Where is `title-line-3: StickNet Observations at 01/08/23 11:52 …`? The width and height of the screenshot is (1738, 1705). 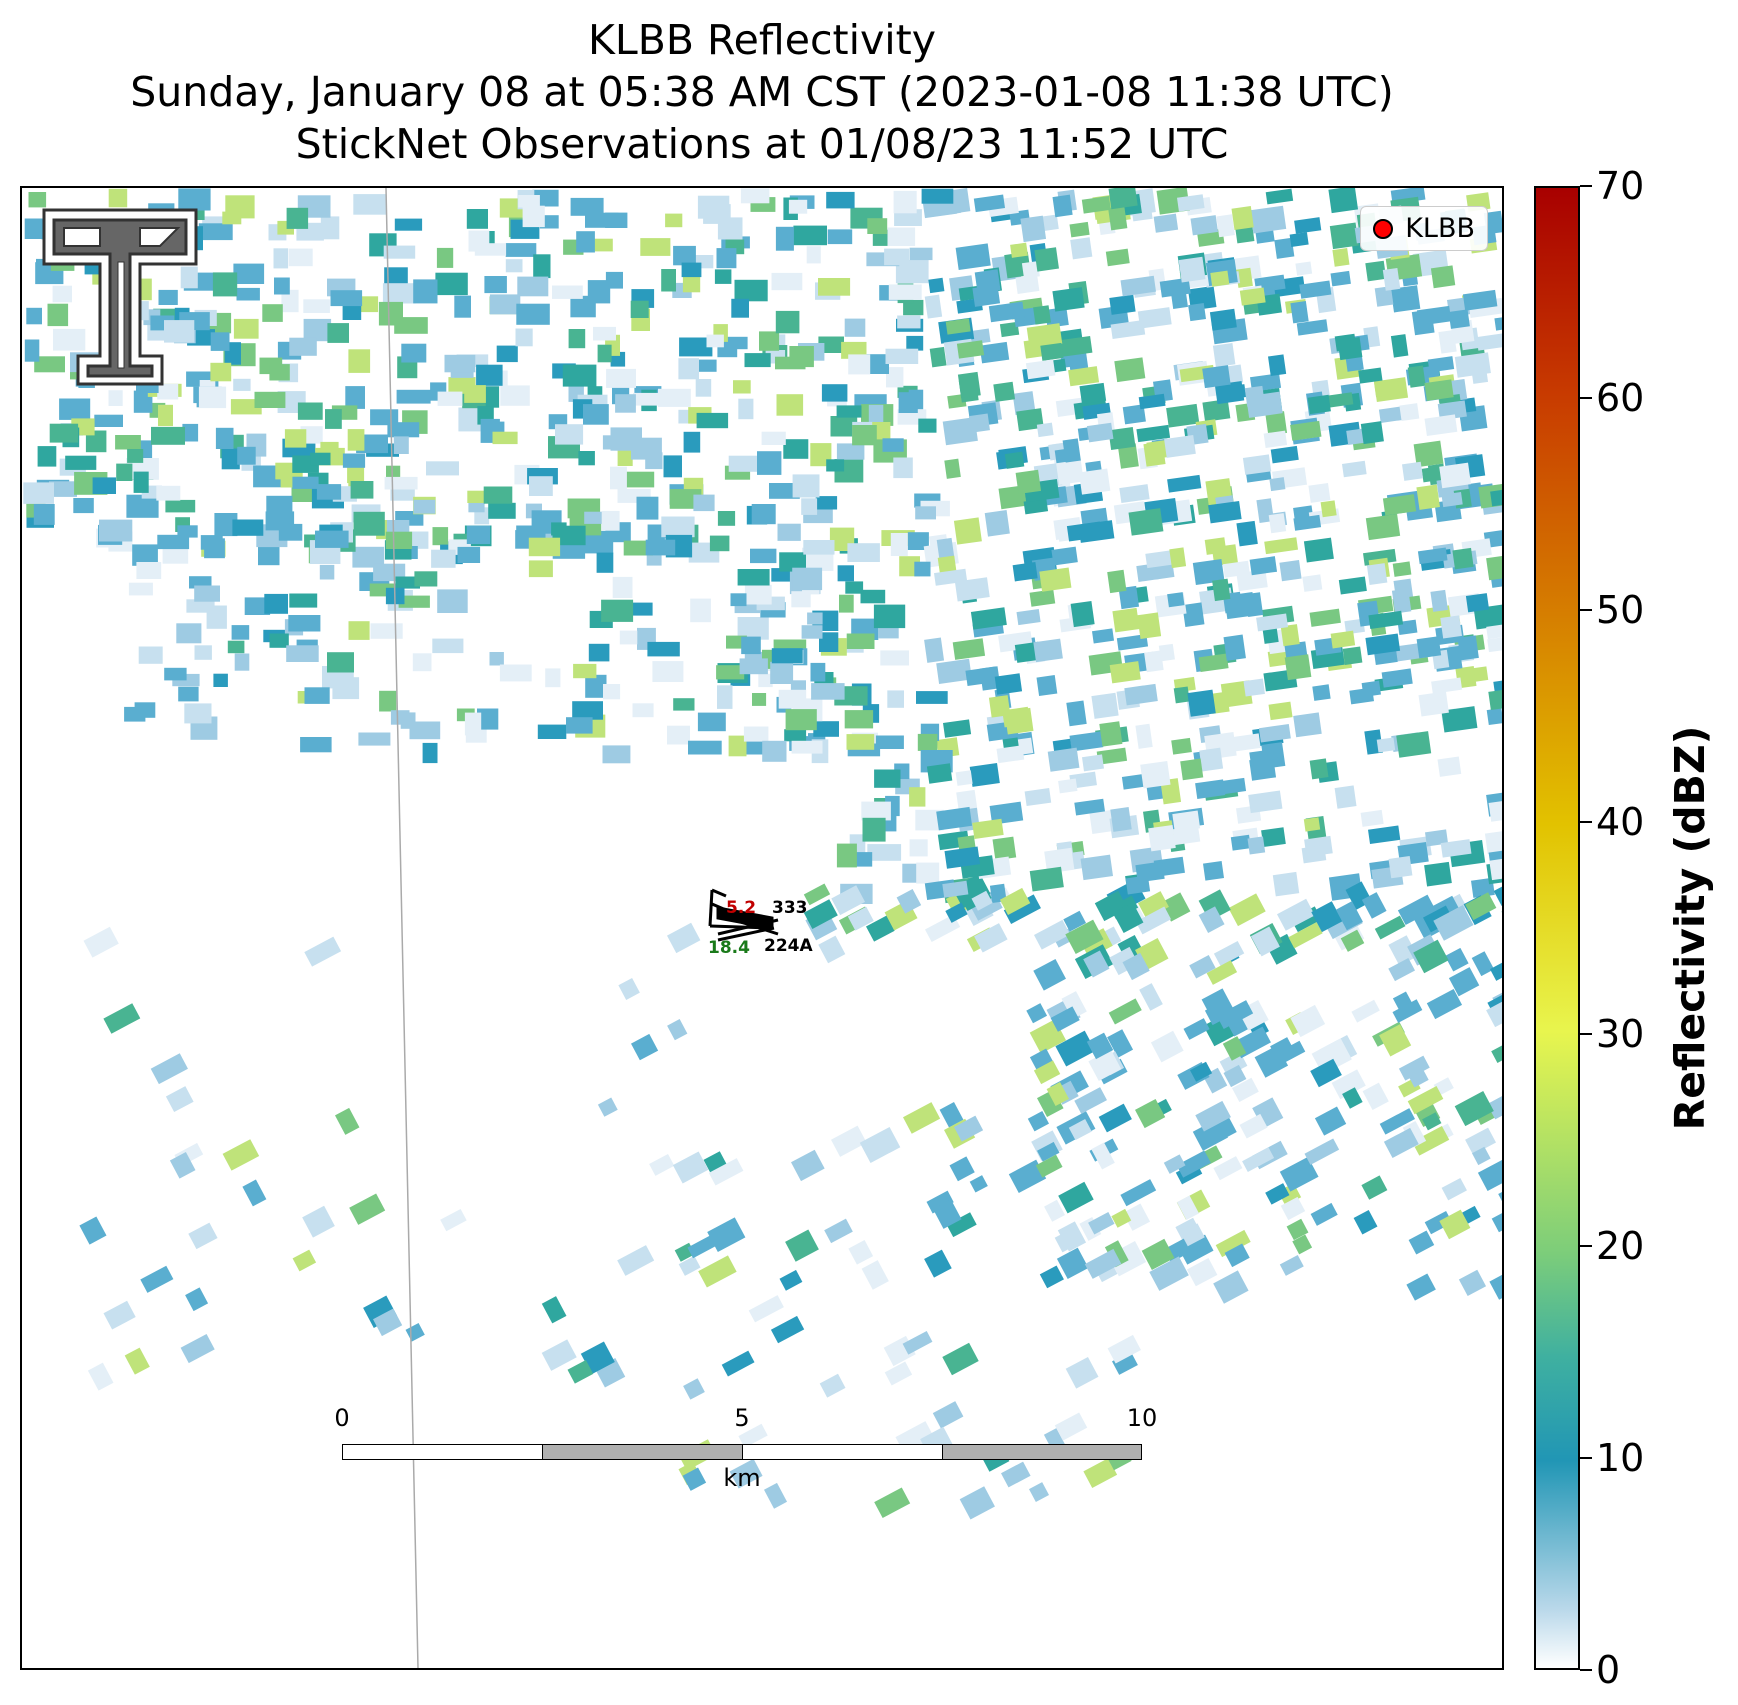 title-line-3: StickNet Observations at 01/08/23 11:52 … is located at coordinates (762, 144).